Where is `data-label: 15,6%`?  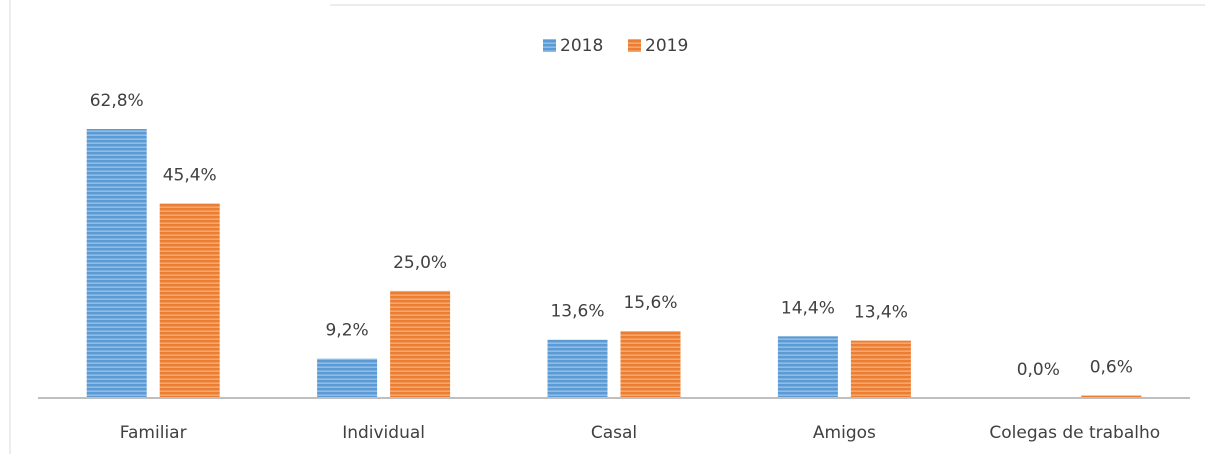
data-label: 15,6% is located at coordinates (650, 303).